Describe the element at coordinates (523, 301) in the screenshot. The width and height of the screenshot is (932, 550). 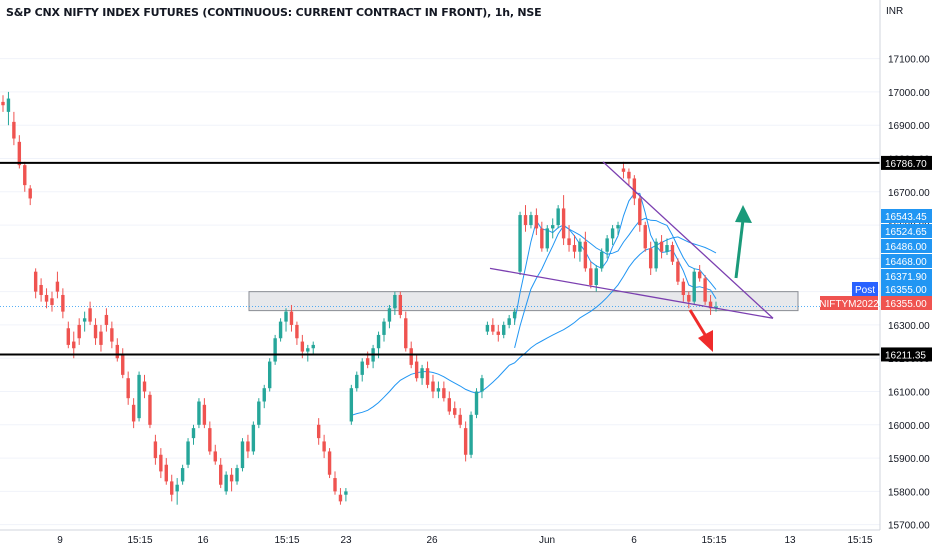
I see `support-zone` at that location.